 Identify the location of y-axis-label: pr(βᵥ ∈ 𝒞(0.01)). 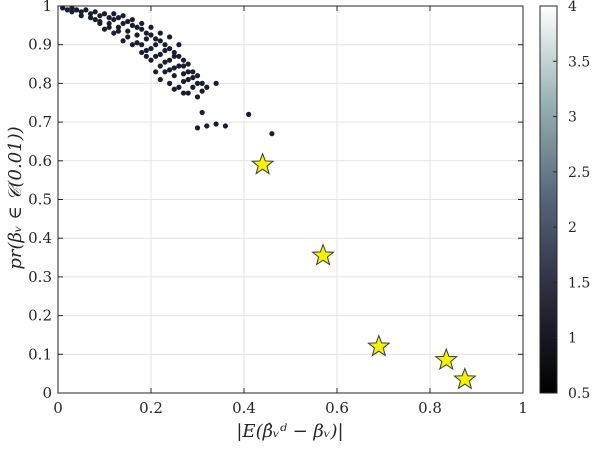
(15, 197).